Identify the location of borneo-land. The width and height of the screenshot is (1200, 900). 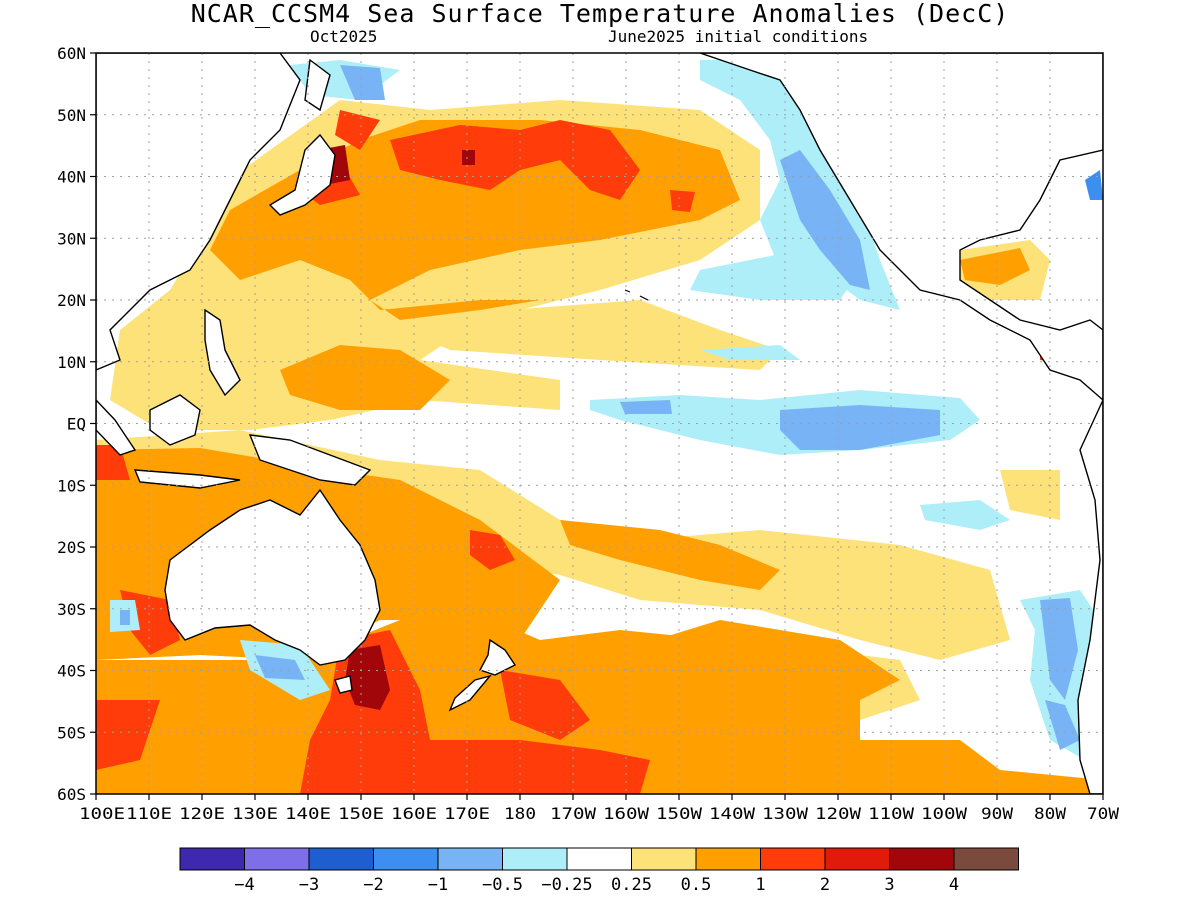
(175, 420).